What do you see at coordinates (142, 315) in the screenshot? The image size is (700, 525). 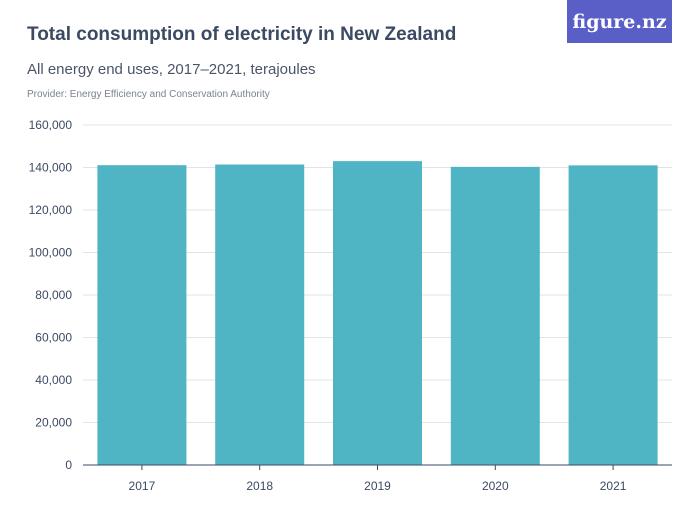 I see `bar-2017` at bounding box center [142, 315].